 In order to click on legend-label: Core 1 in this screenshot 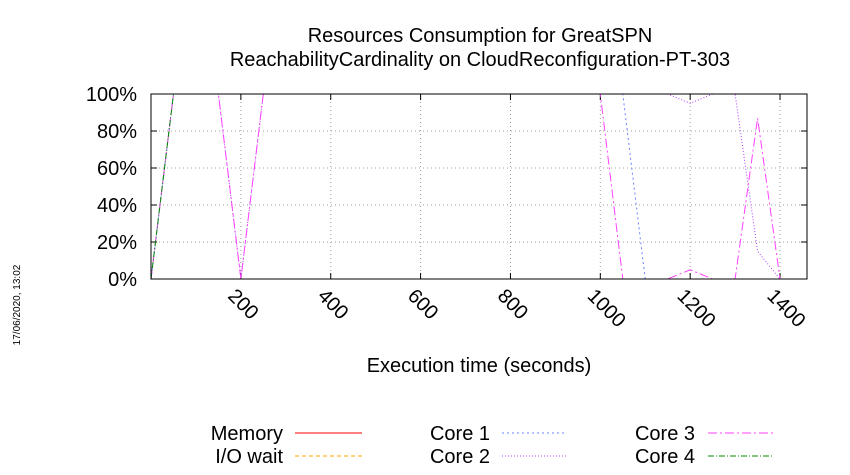, I will do `click(460, 434)`.